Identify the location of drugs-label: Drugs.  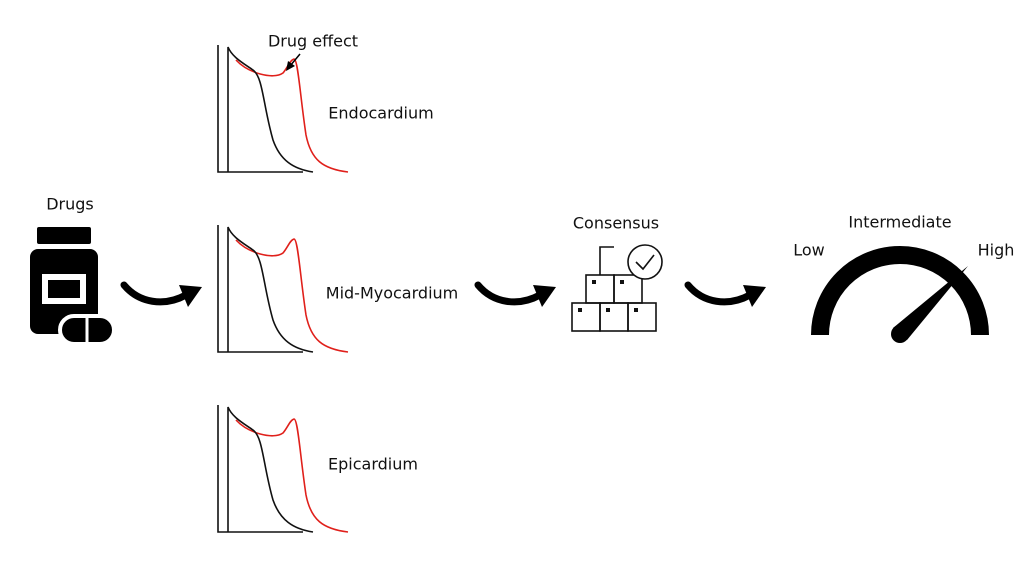
(70, 204).